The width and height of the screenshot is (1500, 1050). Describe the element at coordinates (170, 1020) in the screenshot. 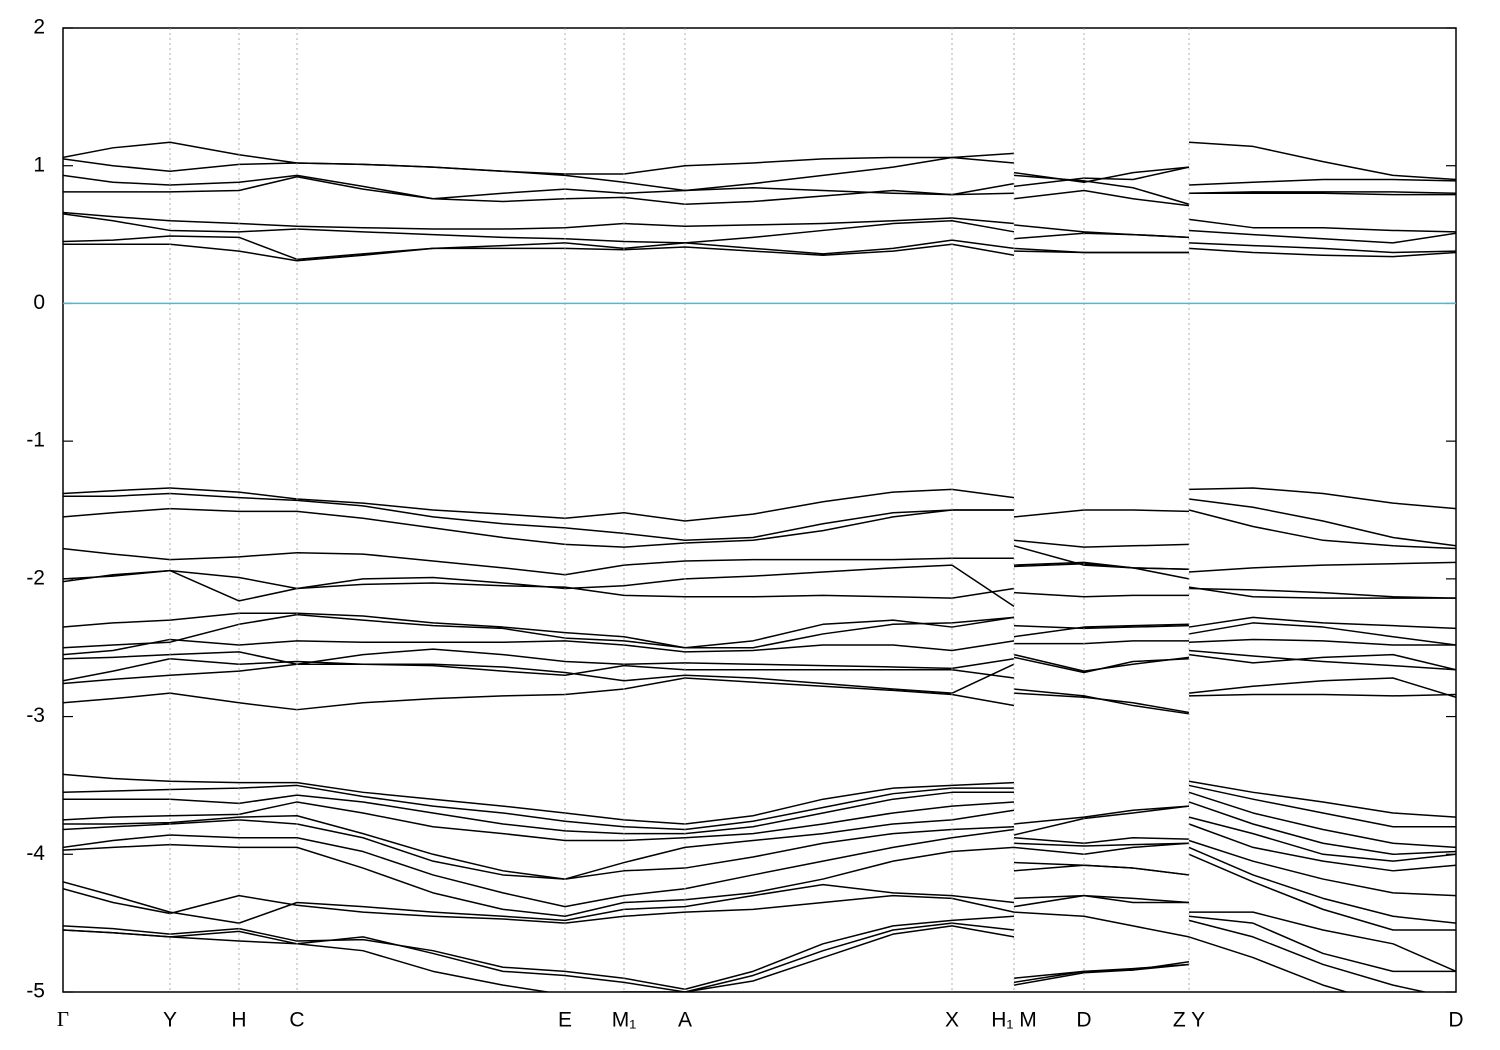

I see `x-tick-label: Y` at that location.